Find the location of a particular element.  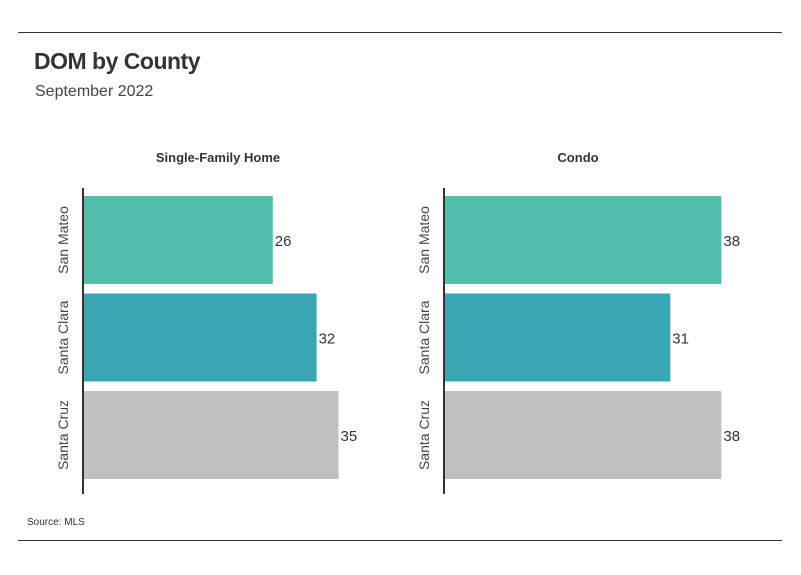

bottom-rule is located at coordinates (400, 540).